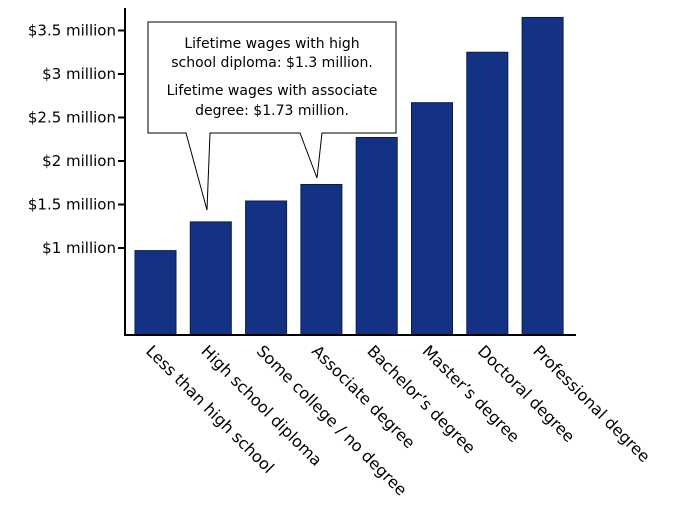  Describe the element at coordinates (79, 161) in the screenshot. I see `y-tick-label: $2 million` at that location.